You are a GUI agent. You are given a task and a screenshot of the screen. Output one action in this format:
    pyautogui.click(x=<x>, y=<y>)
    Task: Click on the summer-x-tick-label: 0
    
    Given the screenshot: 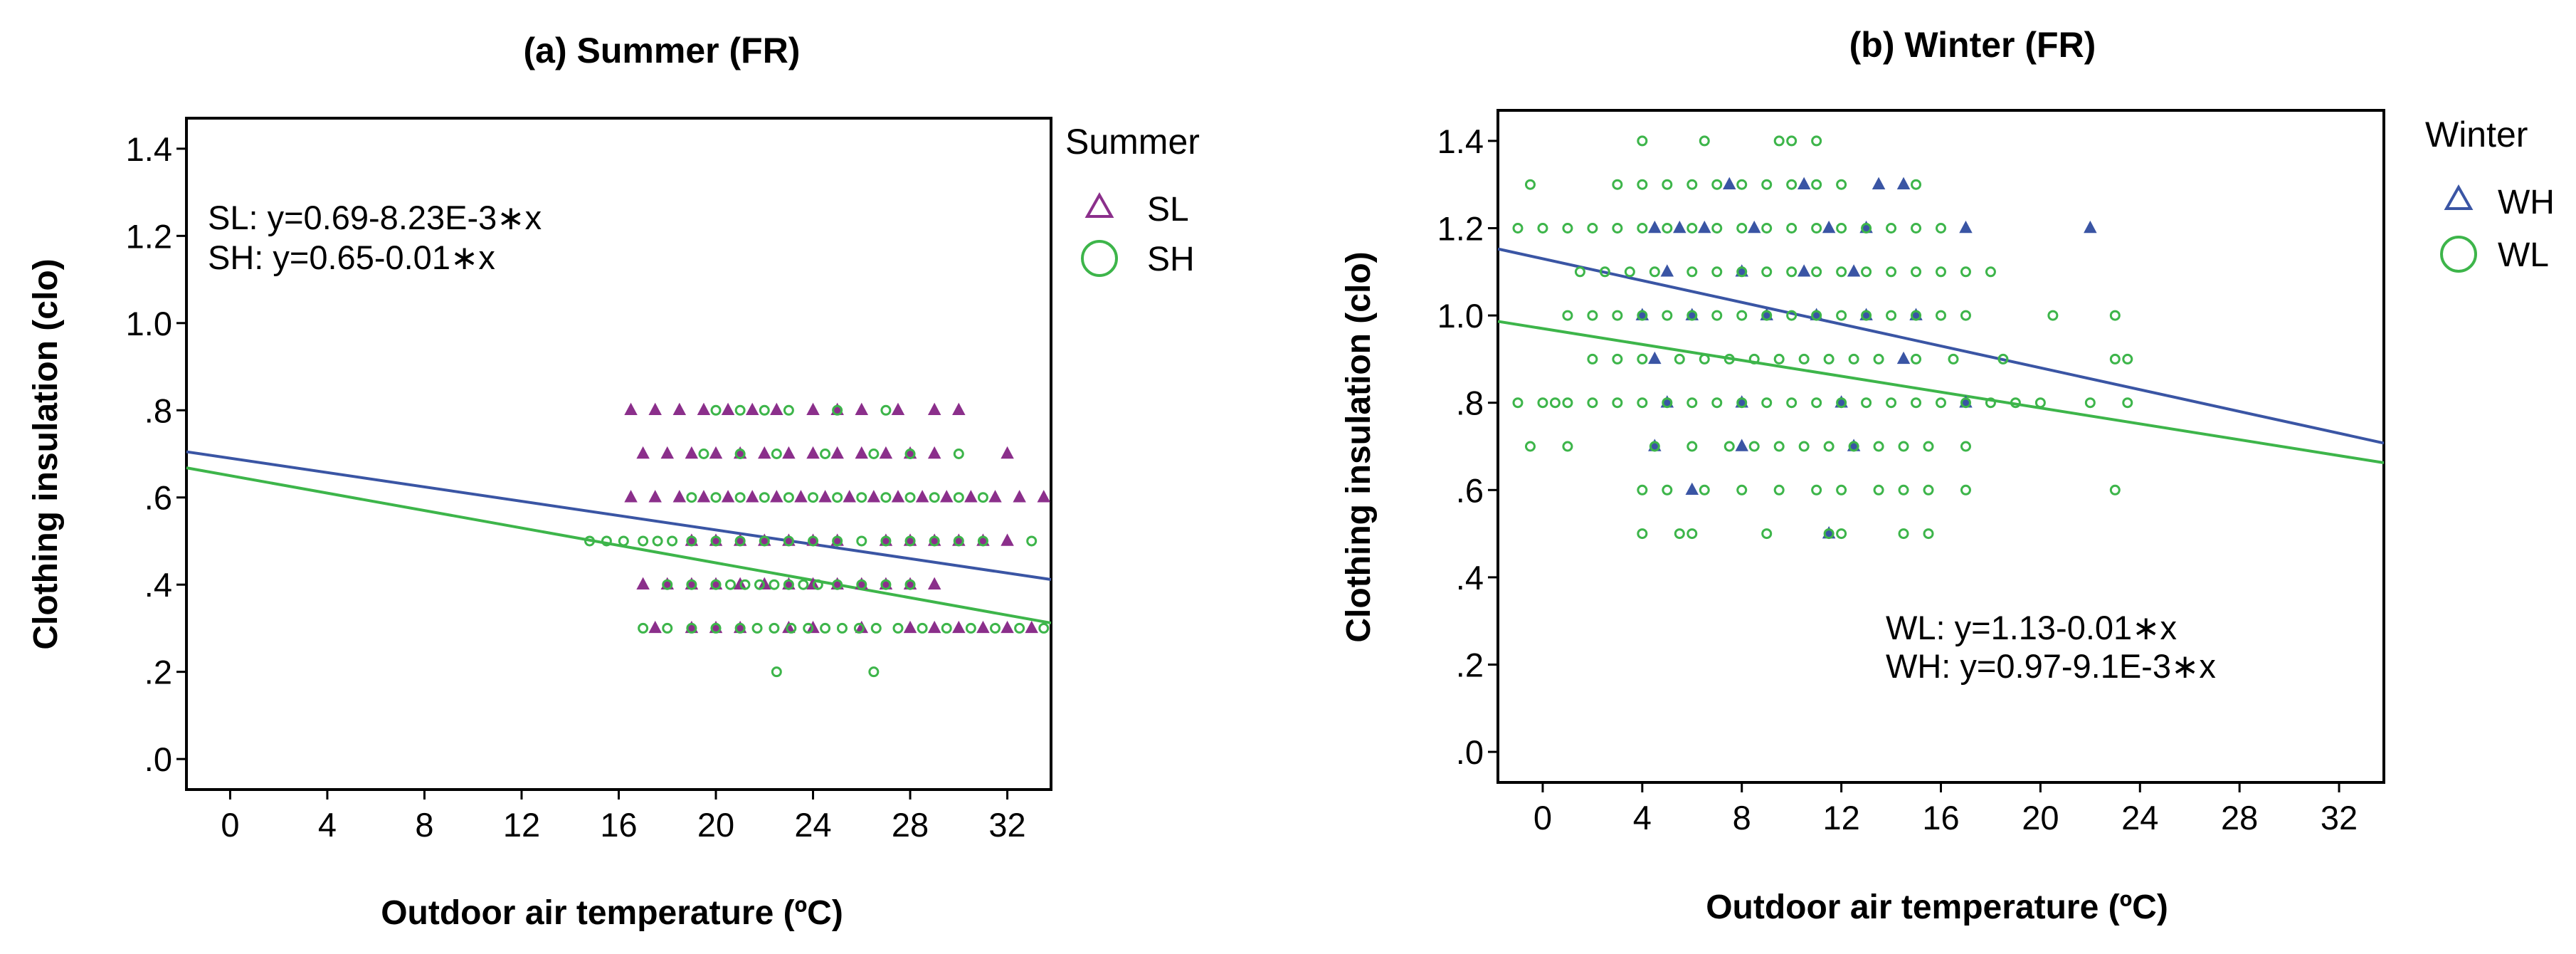 What is the action you would take?
    pyautogui.click(x=230, y=825)
    